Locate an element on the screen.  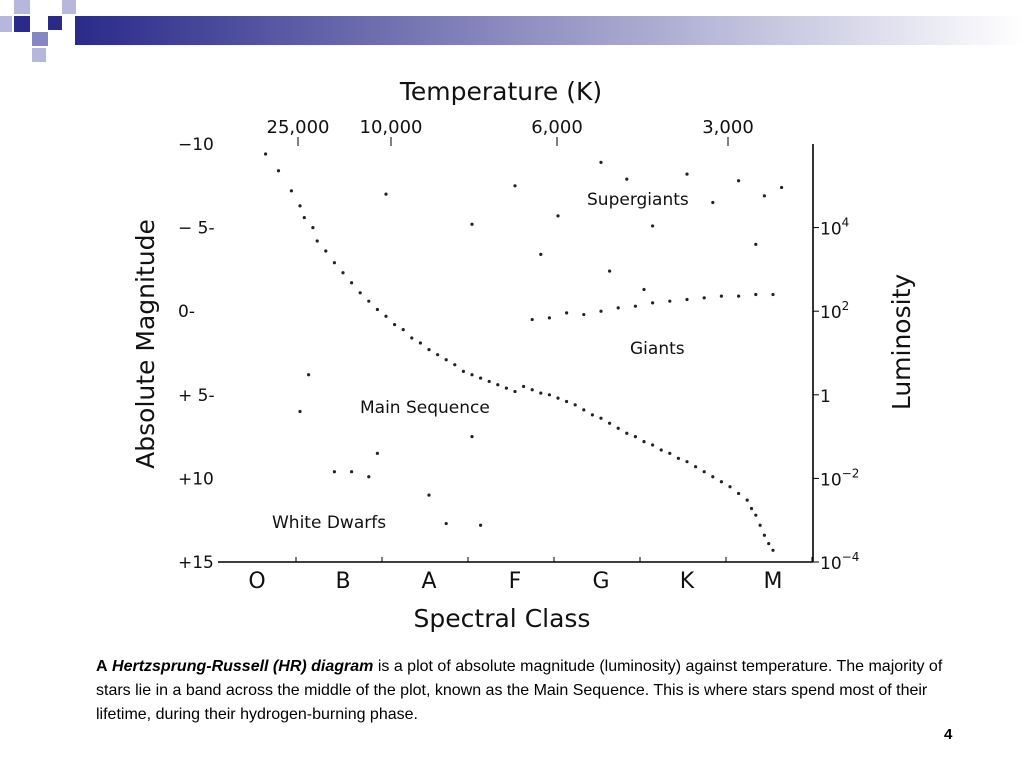
right-tick-label: 10² is located at coordinates (834, 311).